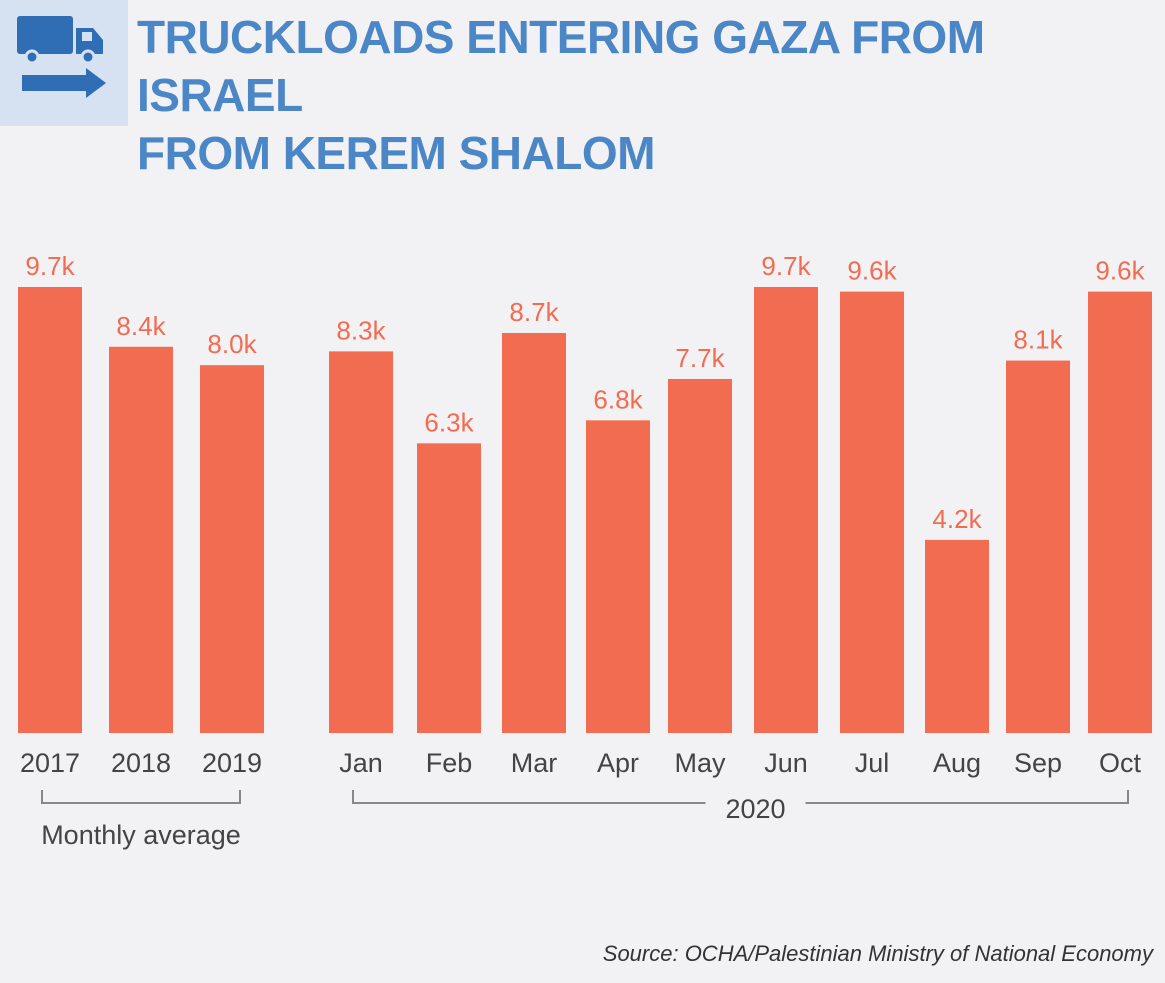 This screenshot has height=983, width=1165. Describe the element at coordinates (396, 153) in the screenshot. I see `title-line-2: FROM KEREM SHALOM` at that location.